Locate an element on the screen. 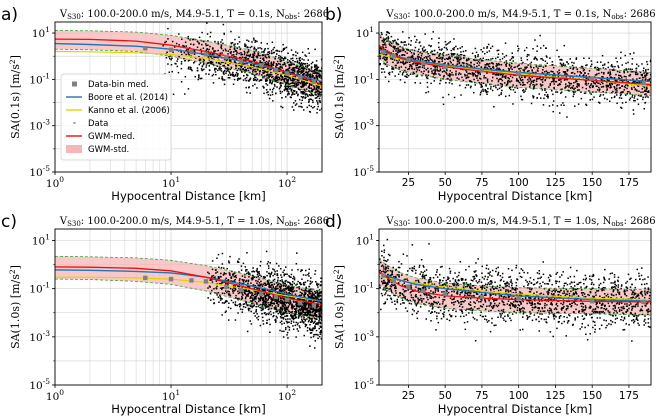 The height and width of the screenshot is (417, 657). x-tick-label: 125 is located at coordinates (555, 183).